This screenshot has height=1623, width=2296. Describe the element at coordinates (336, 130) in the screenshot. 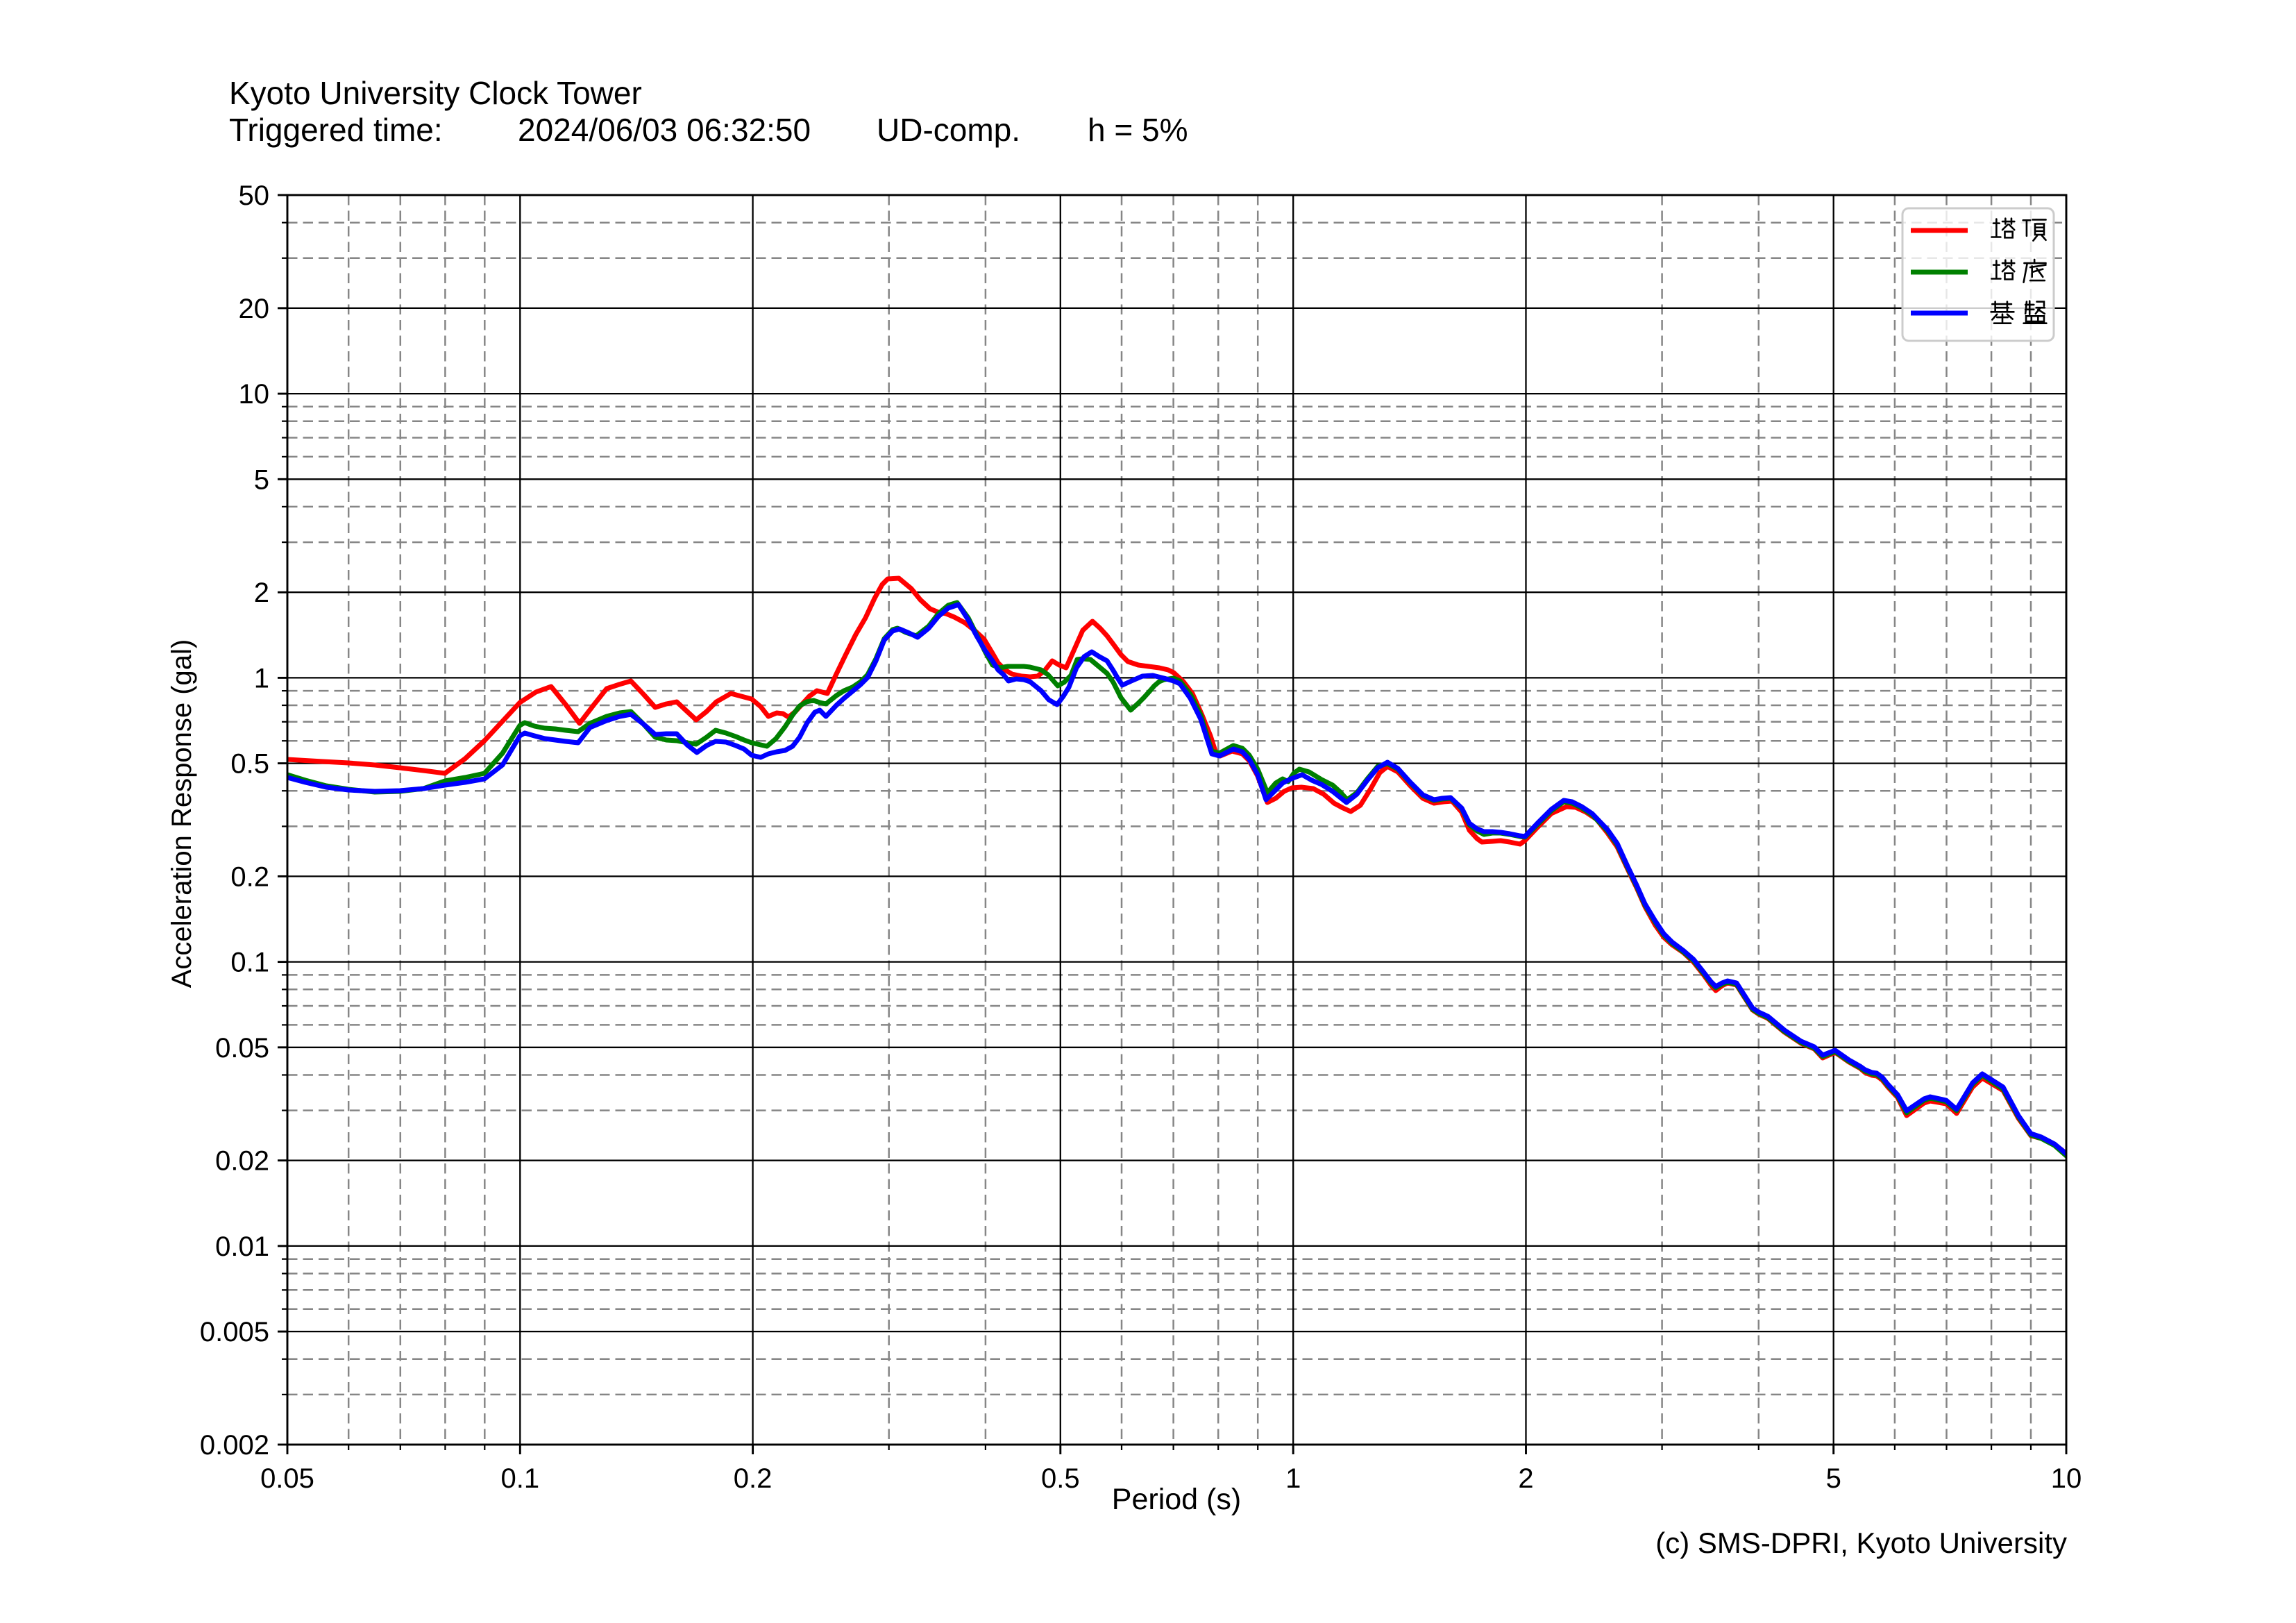

I see `svg-text: Triggered time:` at that location.